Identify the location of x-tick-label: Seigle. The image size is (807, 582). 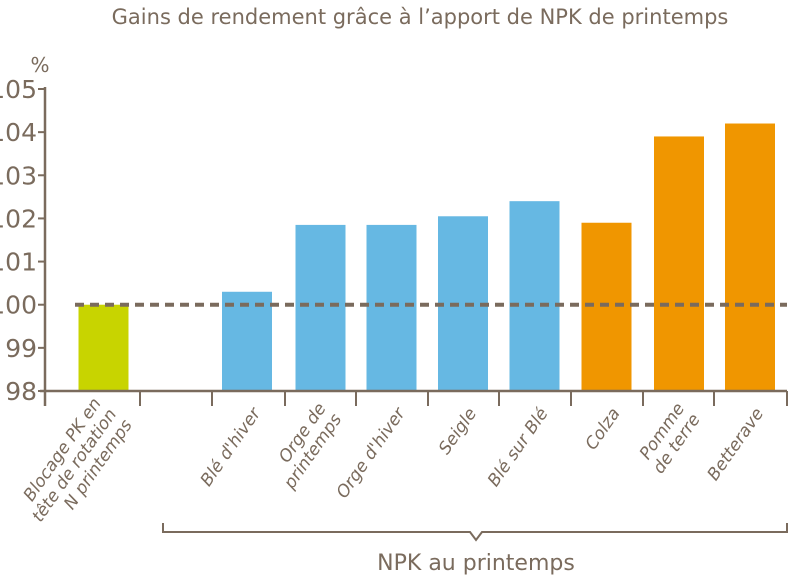
(458, 431).